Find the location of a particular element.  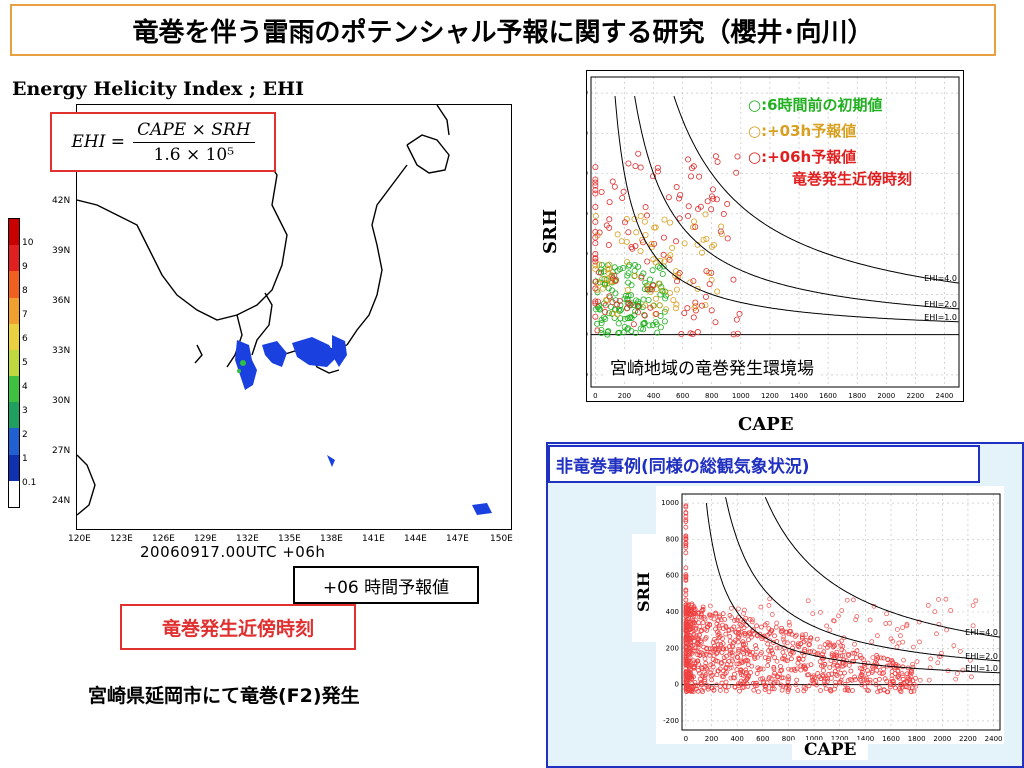

x-tick-label: 600 is located at coordinates (682, 396).